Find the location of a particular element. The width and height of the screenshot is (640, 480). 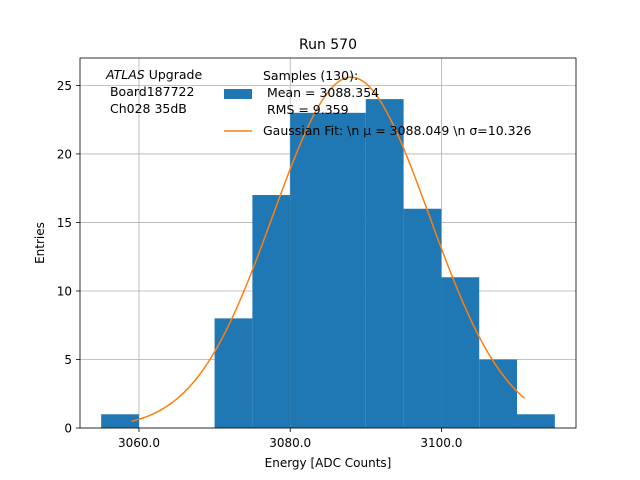

y-axis-ticks: 0 5 10 15 20 25 is located at coordinates (68, 257).